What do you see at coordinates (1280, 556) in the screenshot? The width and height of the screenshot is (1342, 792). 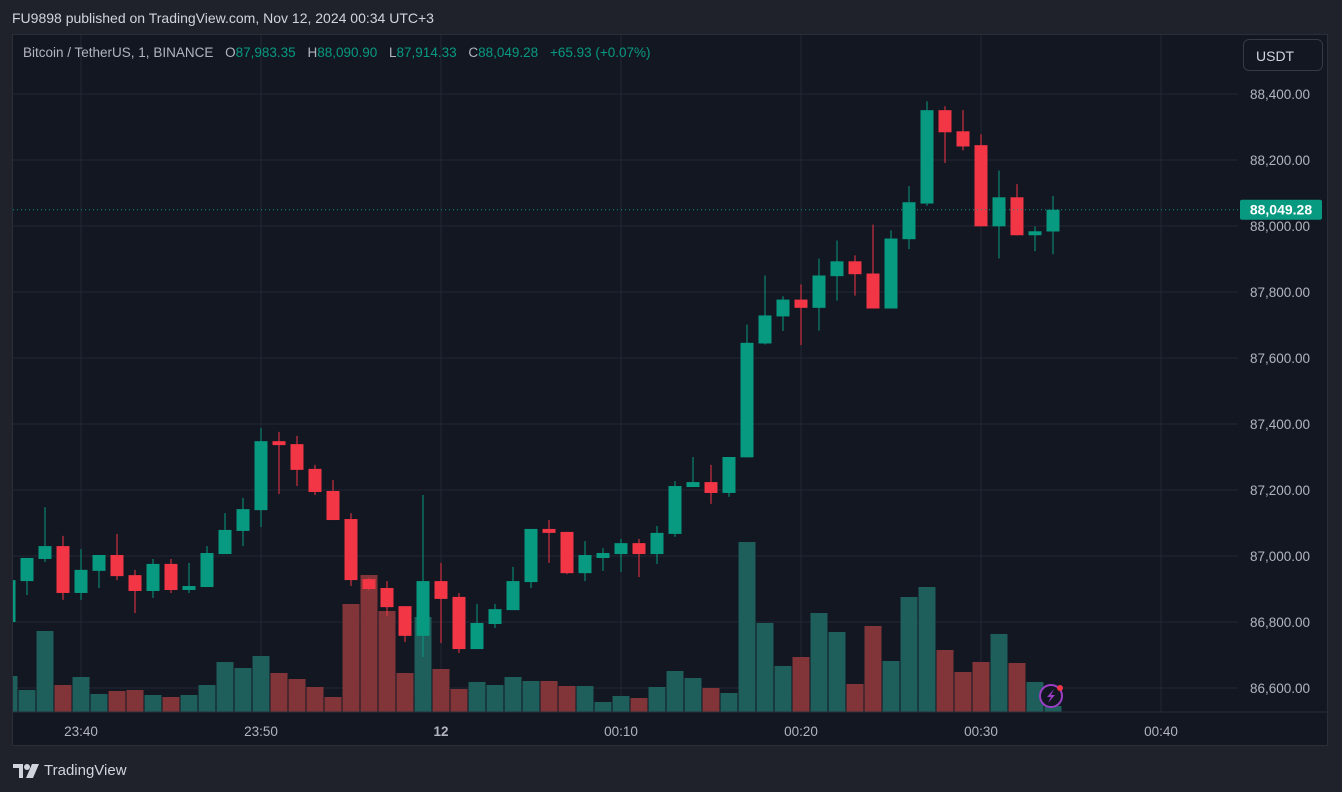 I see `price-tick-label: 87,000.00` at bounding box center [1280, 556].